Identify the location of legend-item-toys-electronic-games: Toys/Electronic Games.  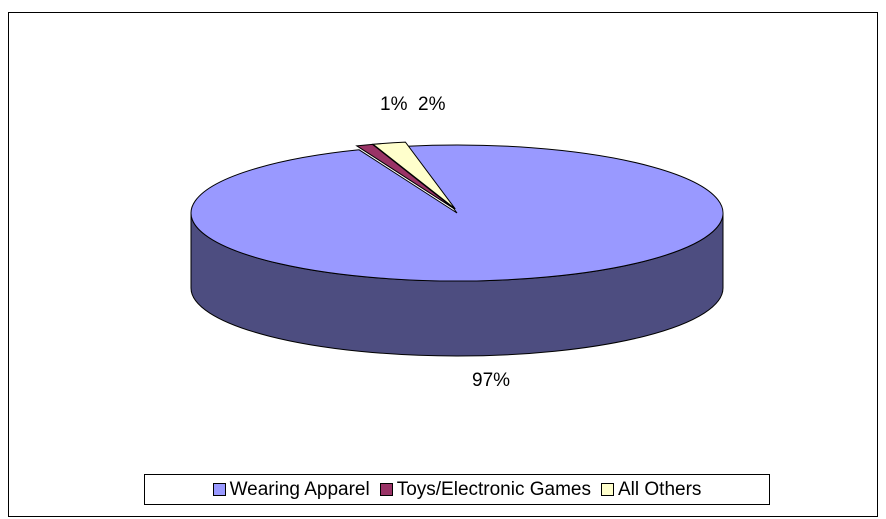
(485, 489).